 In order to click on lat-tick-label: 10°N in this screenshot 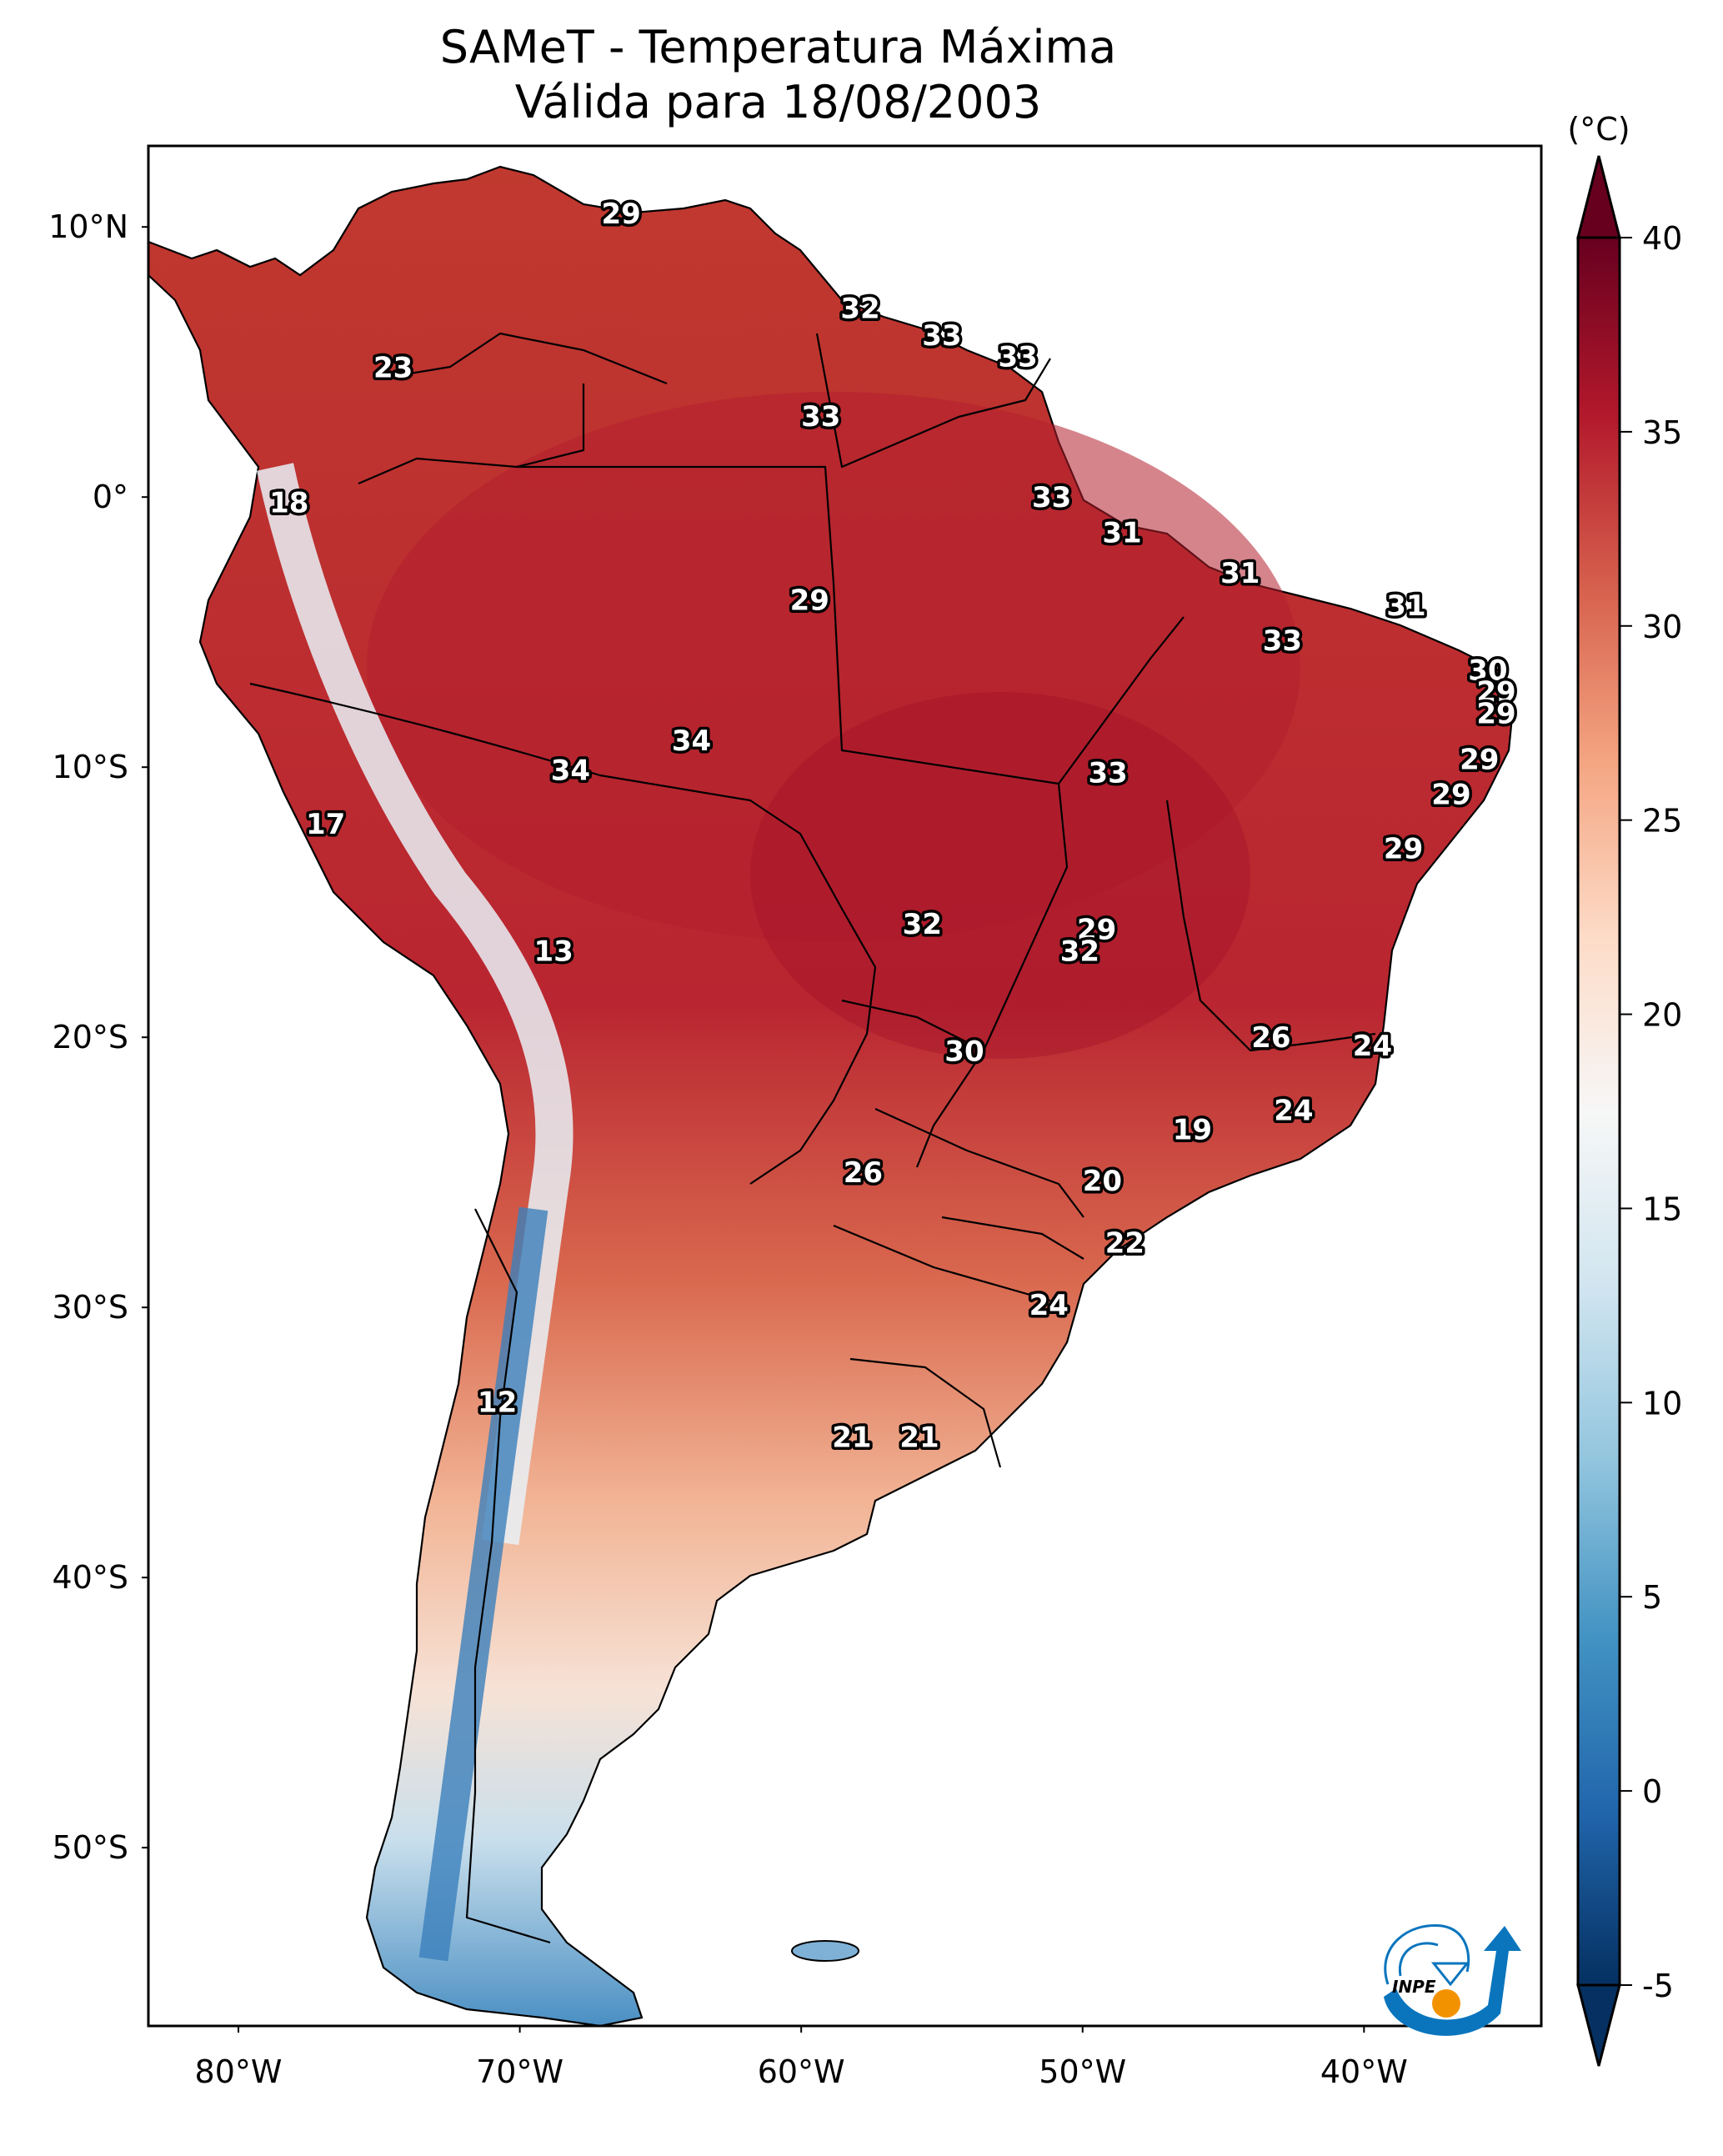, I will do `click(88, 227)`.